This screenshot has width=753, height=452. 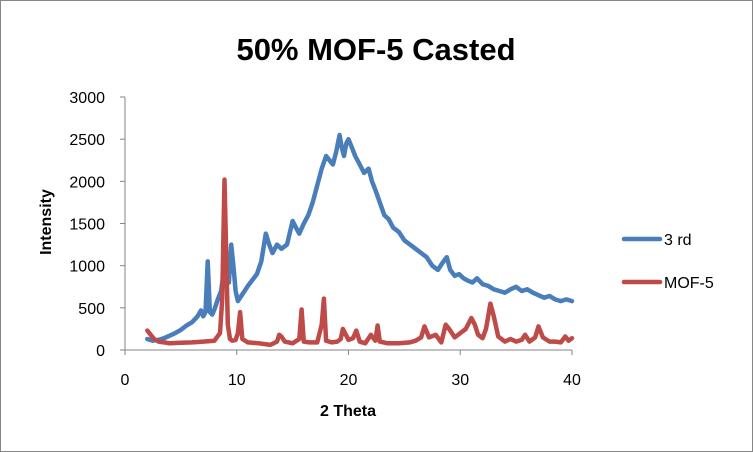 What do you see at coordinates (100, 351) in the screenshot?
I see `y-tick-label: 0` at bounding box center [100, 351].